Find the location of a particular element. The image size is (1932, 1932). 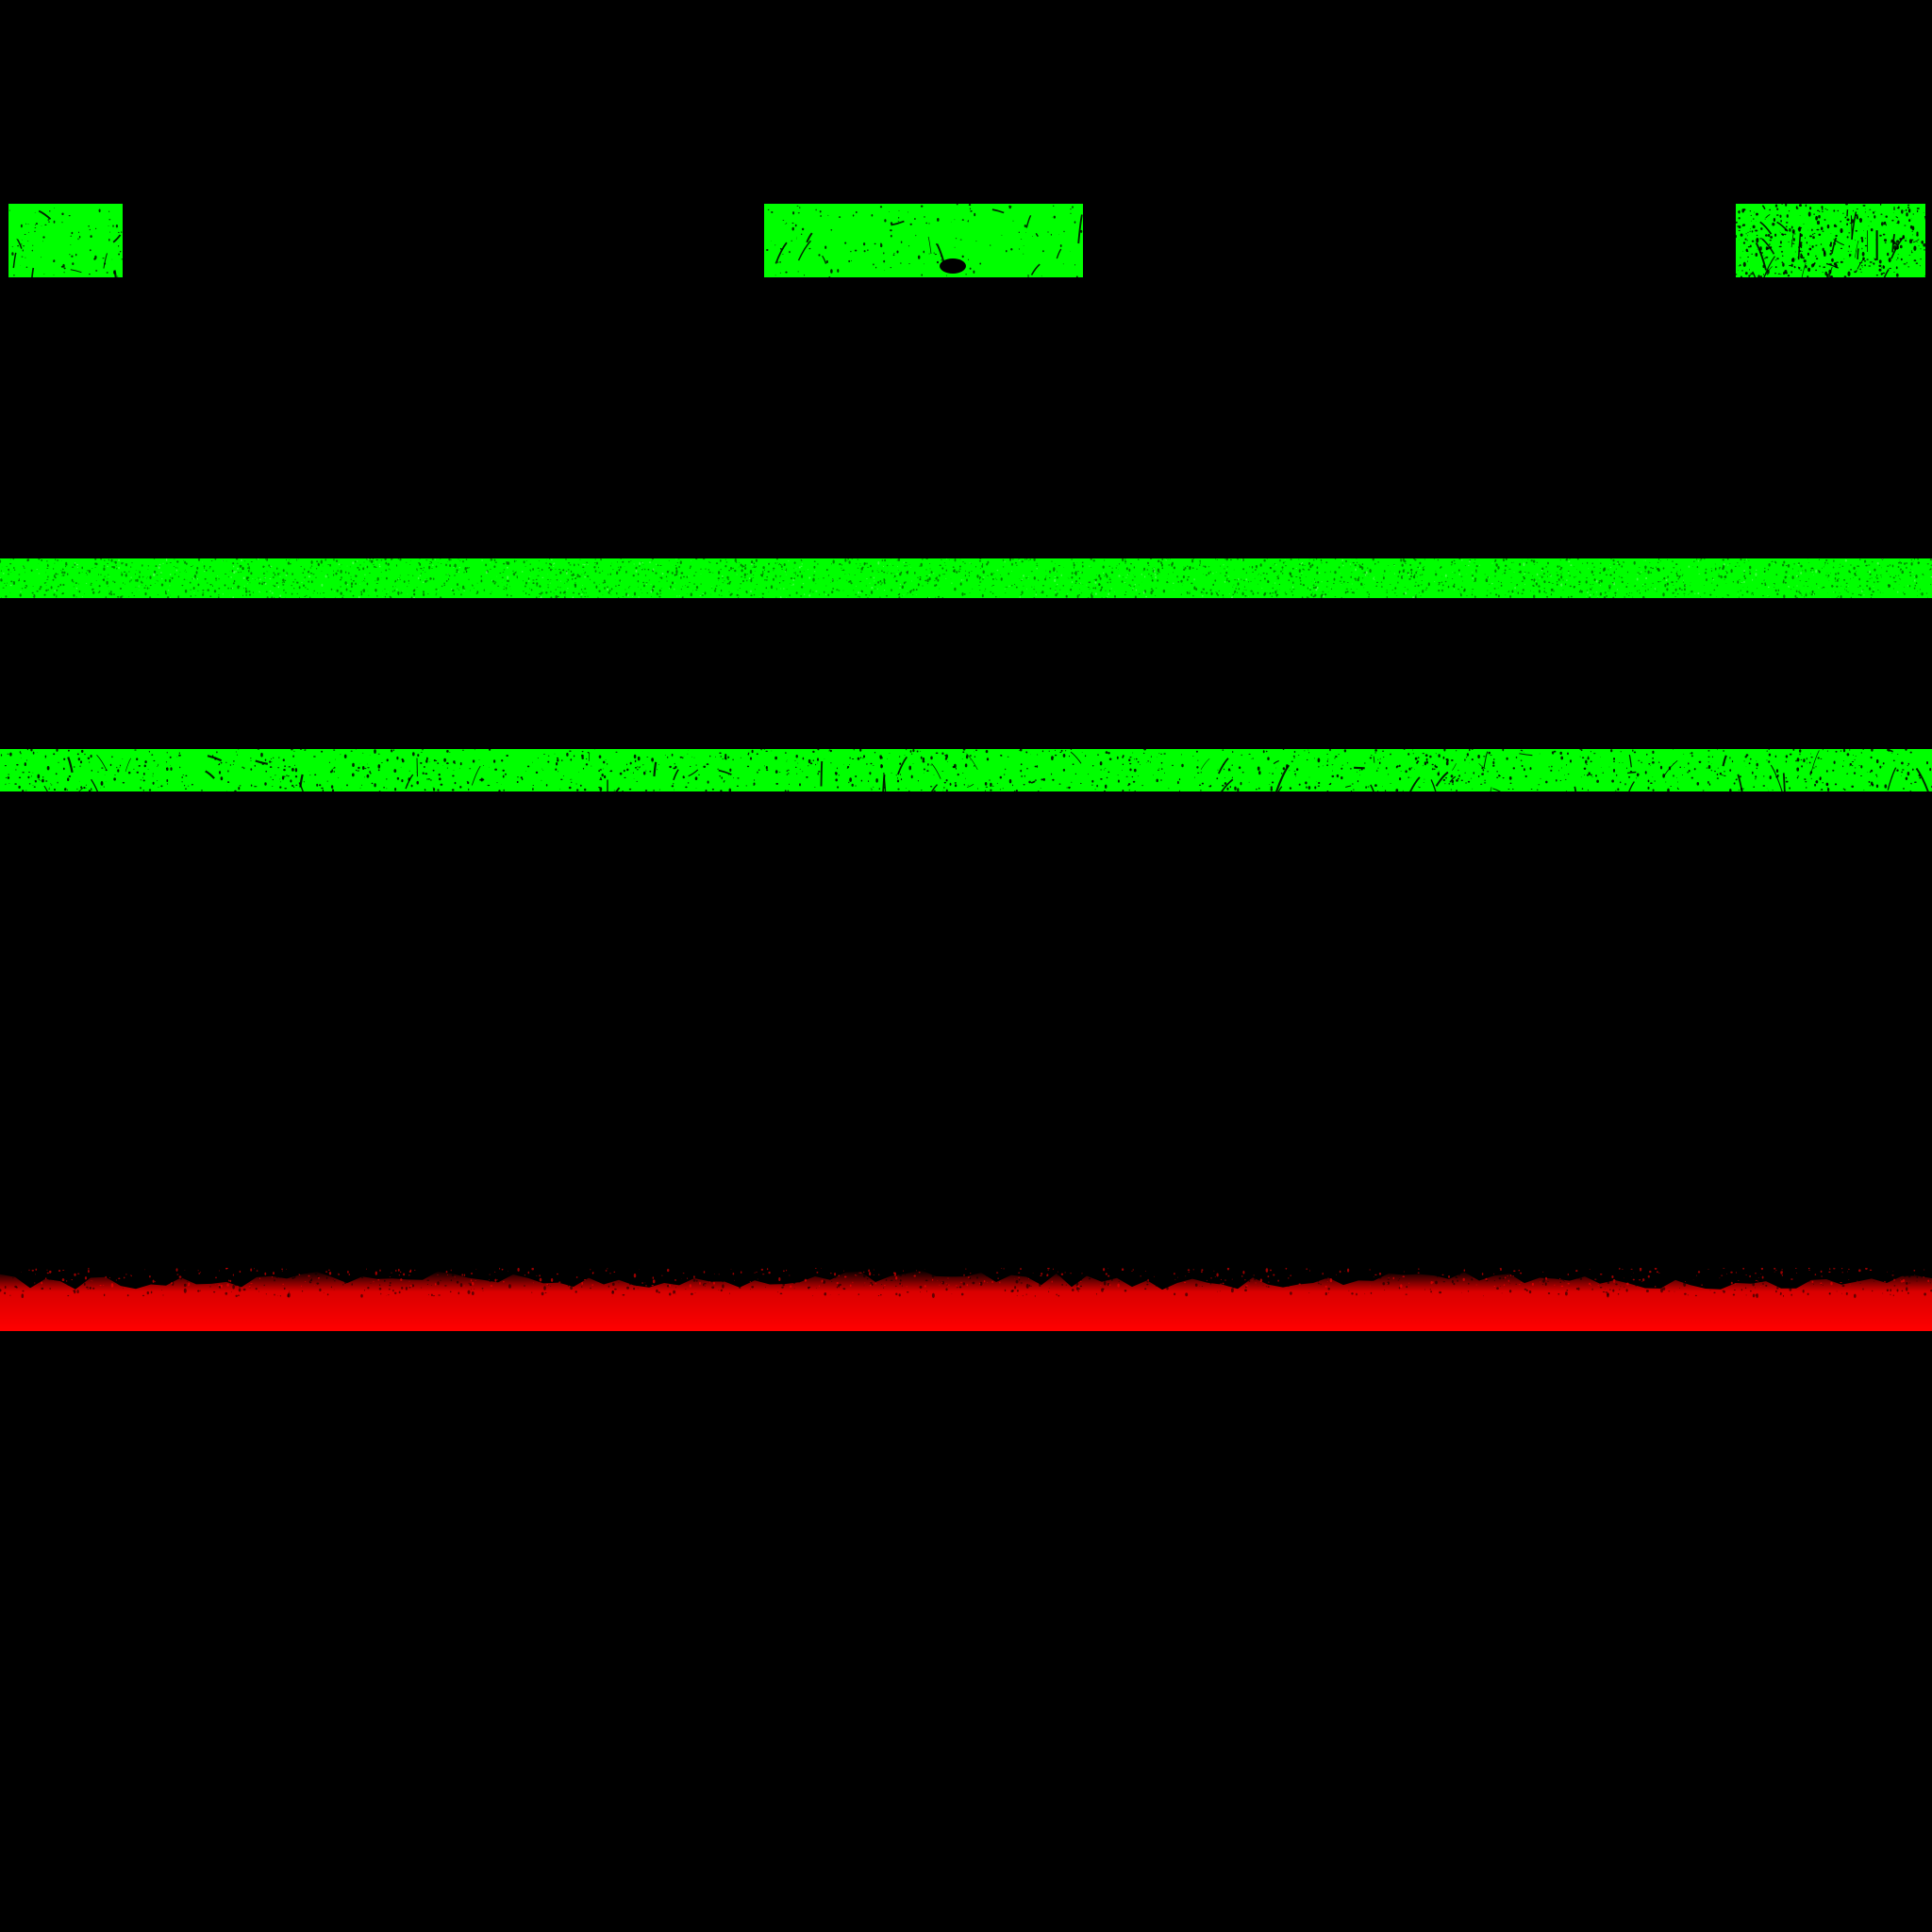

green-block-right-specks is located at coordinates (1831, 240).